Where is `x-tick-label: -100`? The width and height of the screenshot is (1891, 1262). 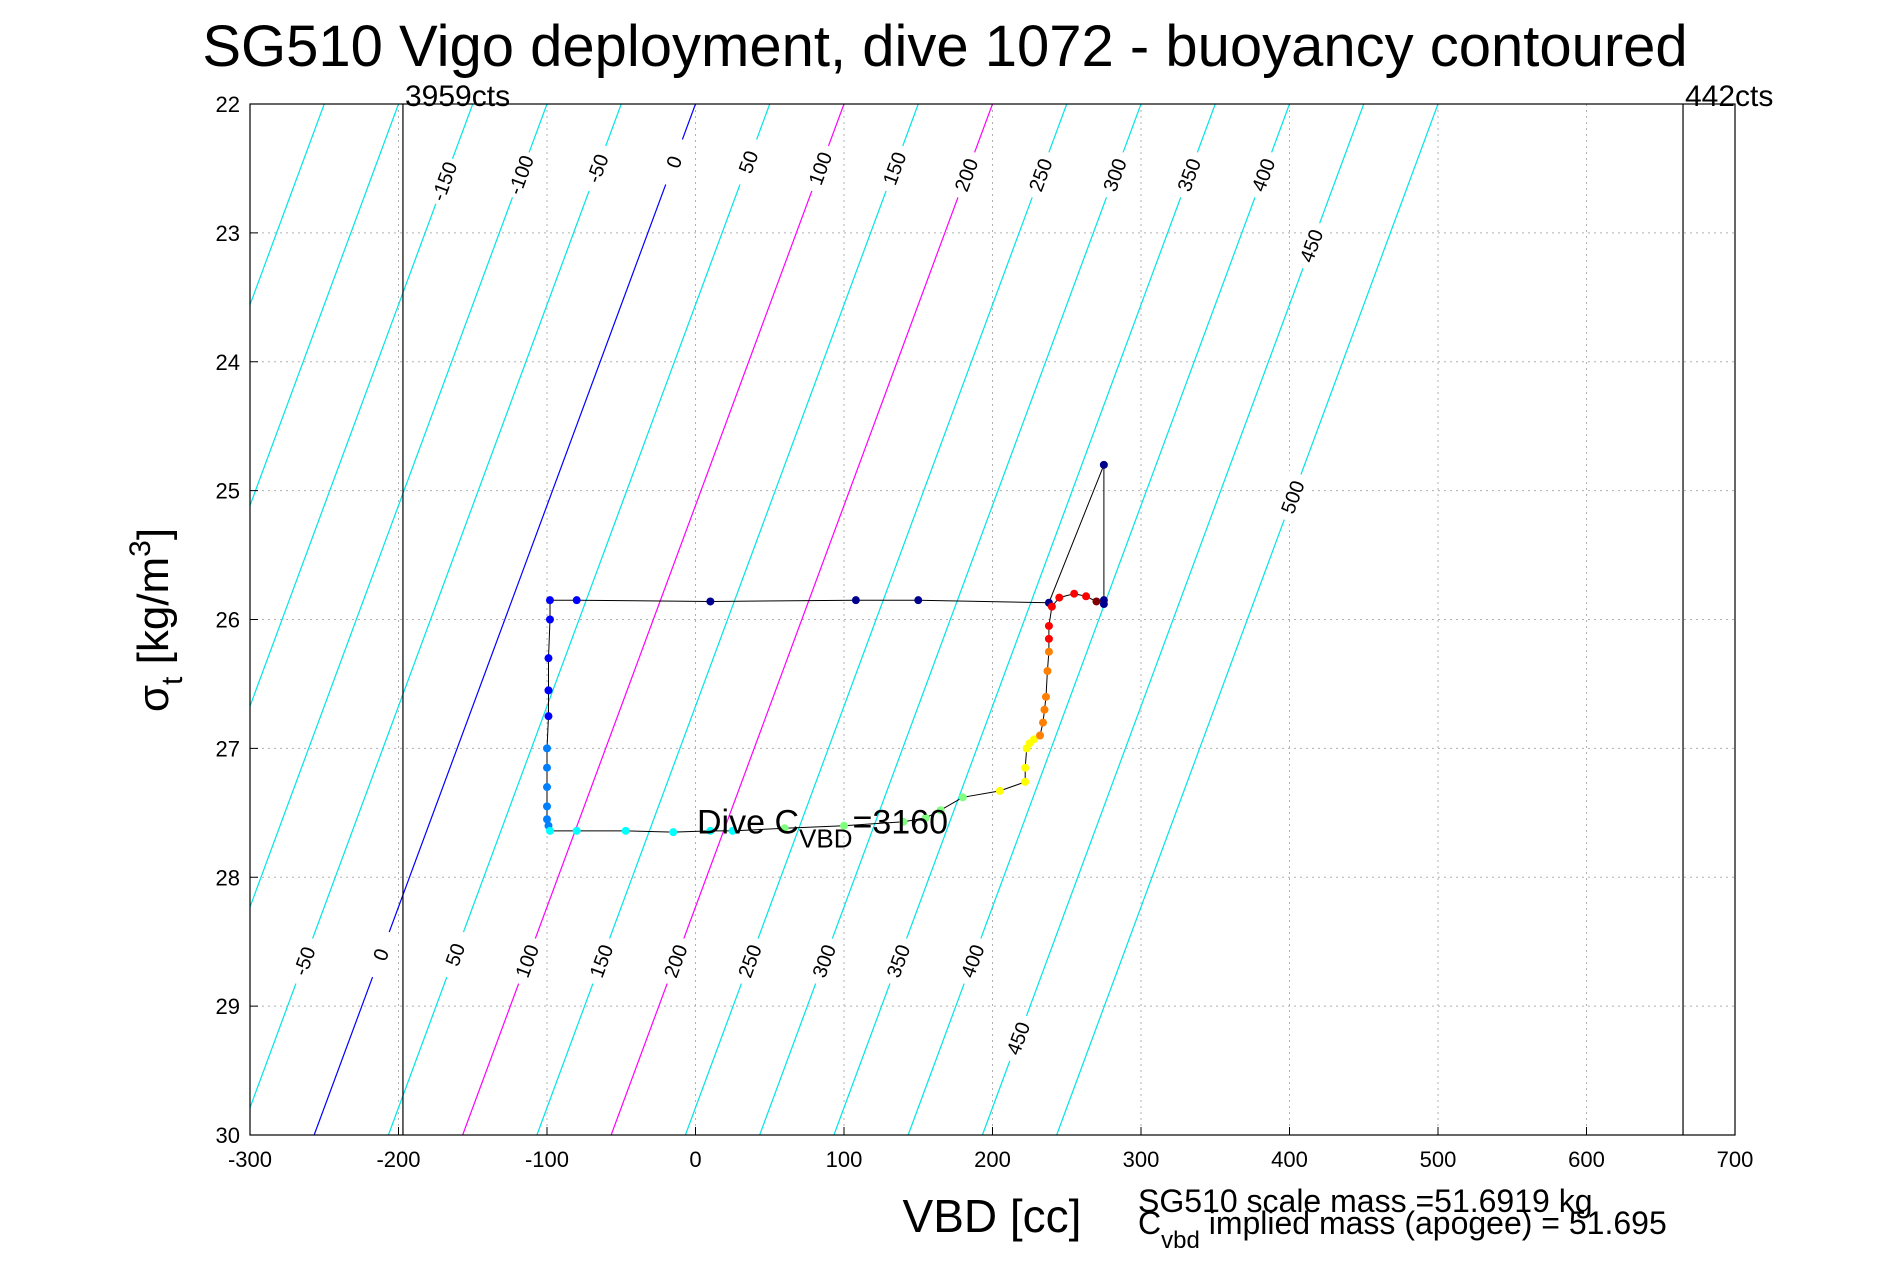 x-tick-label: -100 is located at coordinates (547, 1159).